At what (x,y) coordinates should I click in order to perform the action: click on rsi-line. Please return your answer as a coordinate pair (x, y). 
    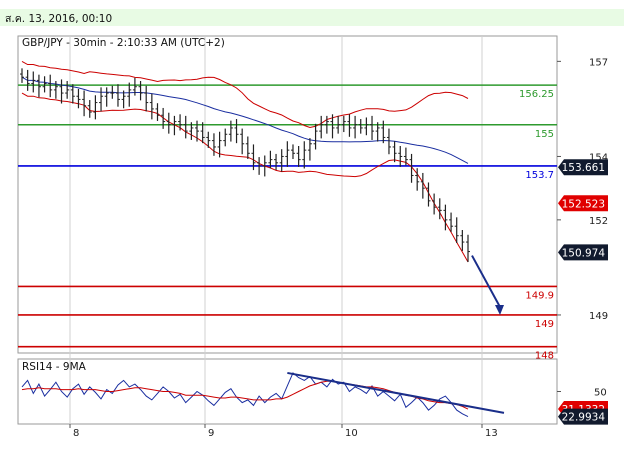
    Looking at the image, I should click on (245, 395).